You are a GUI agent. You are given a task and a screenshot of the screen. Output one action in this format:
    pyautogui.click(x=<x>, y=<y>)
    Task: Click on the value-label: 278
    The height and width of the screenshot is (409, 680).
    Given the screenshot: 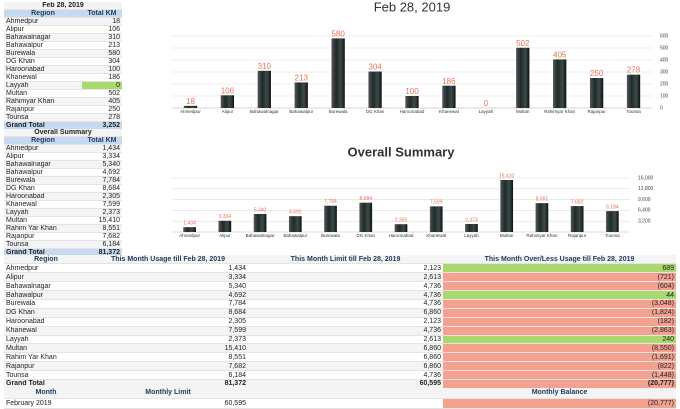 What is the action you would take?
    pyautogui.click(x=634, y=70)
    